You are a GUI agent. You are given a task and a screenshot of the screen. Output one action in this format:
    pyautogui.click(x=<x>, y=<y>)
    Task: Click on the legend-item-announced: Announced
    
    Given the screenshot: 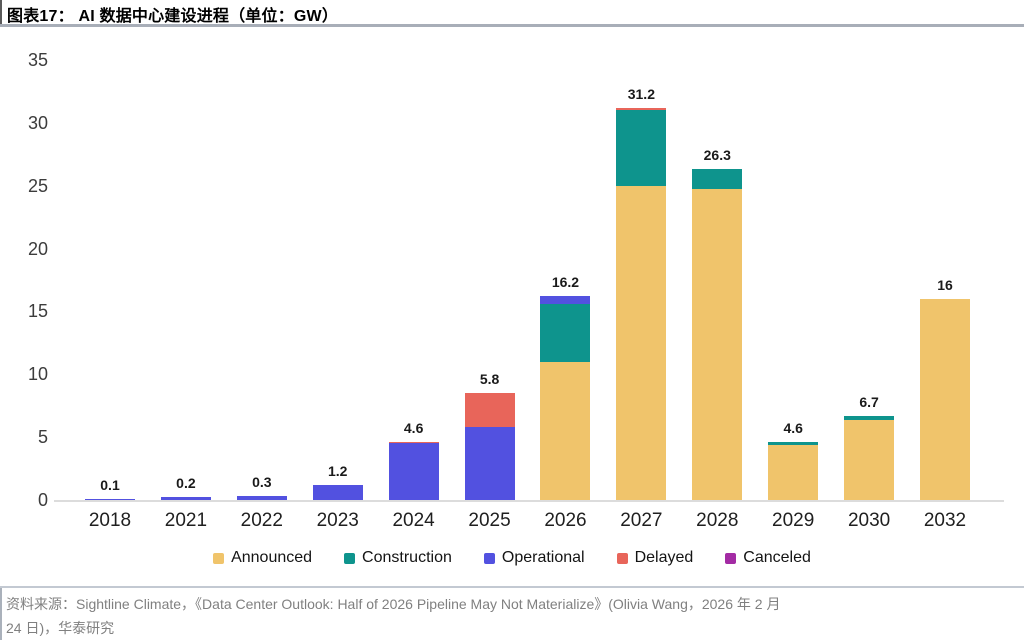 What is the action you would take?
    pyautogui.click(x=262, y=558)
    